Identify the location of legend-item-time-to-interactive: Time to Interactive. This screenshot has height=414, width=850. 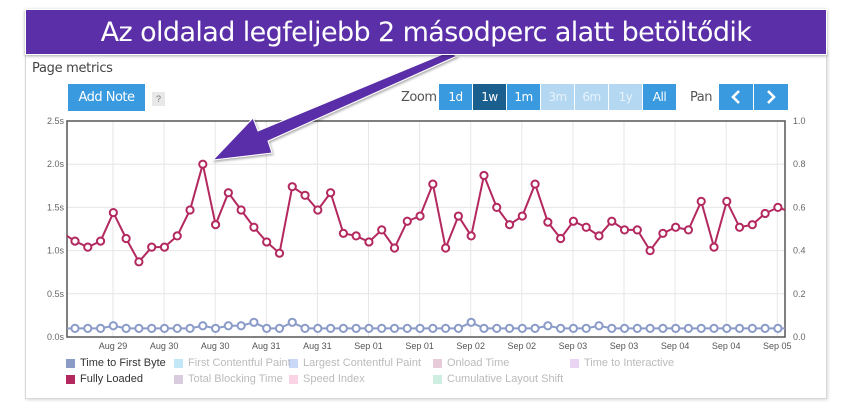
(622, 363).